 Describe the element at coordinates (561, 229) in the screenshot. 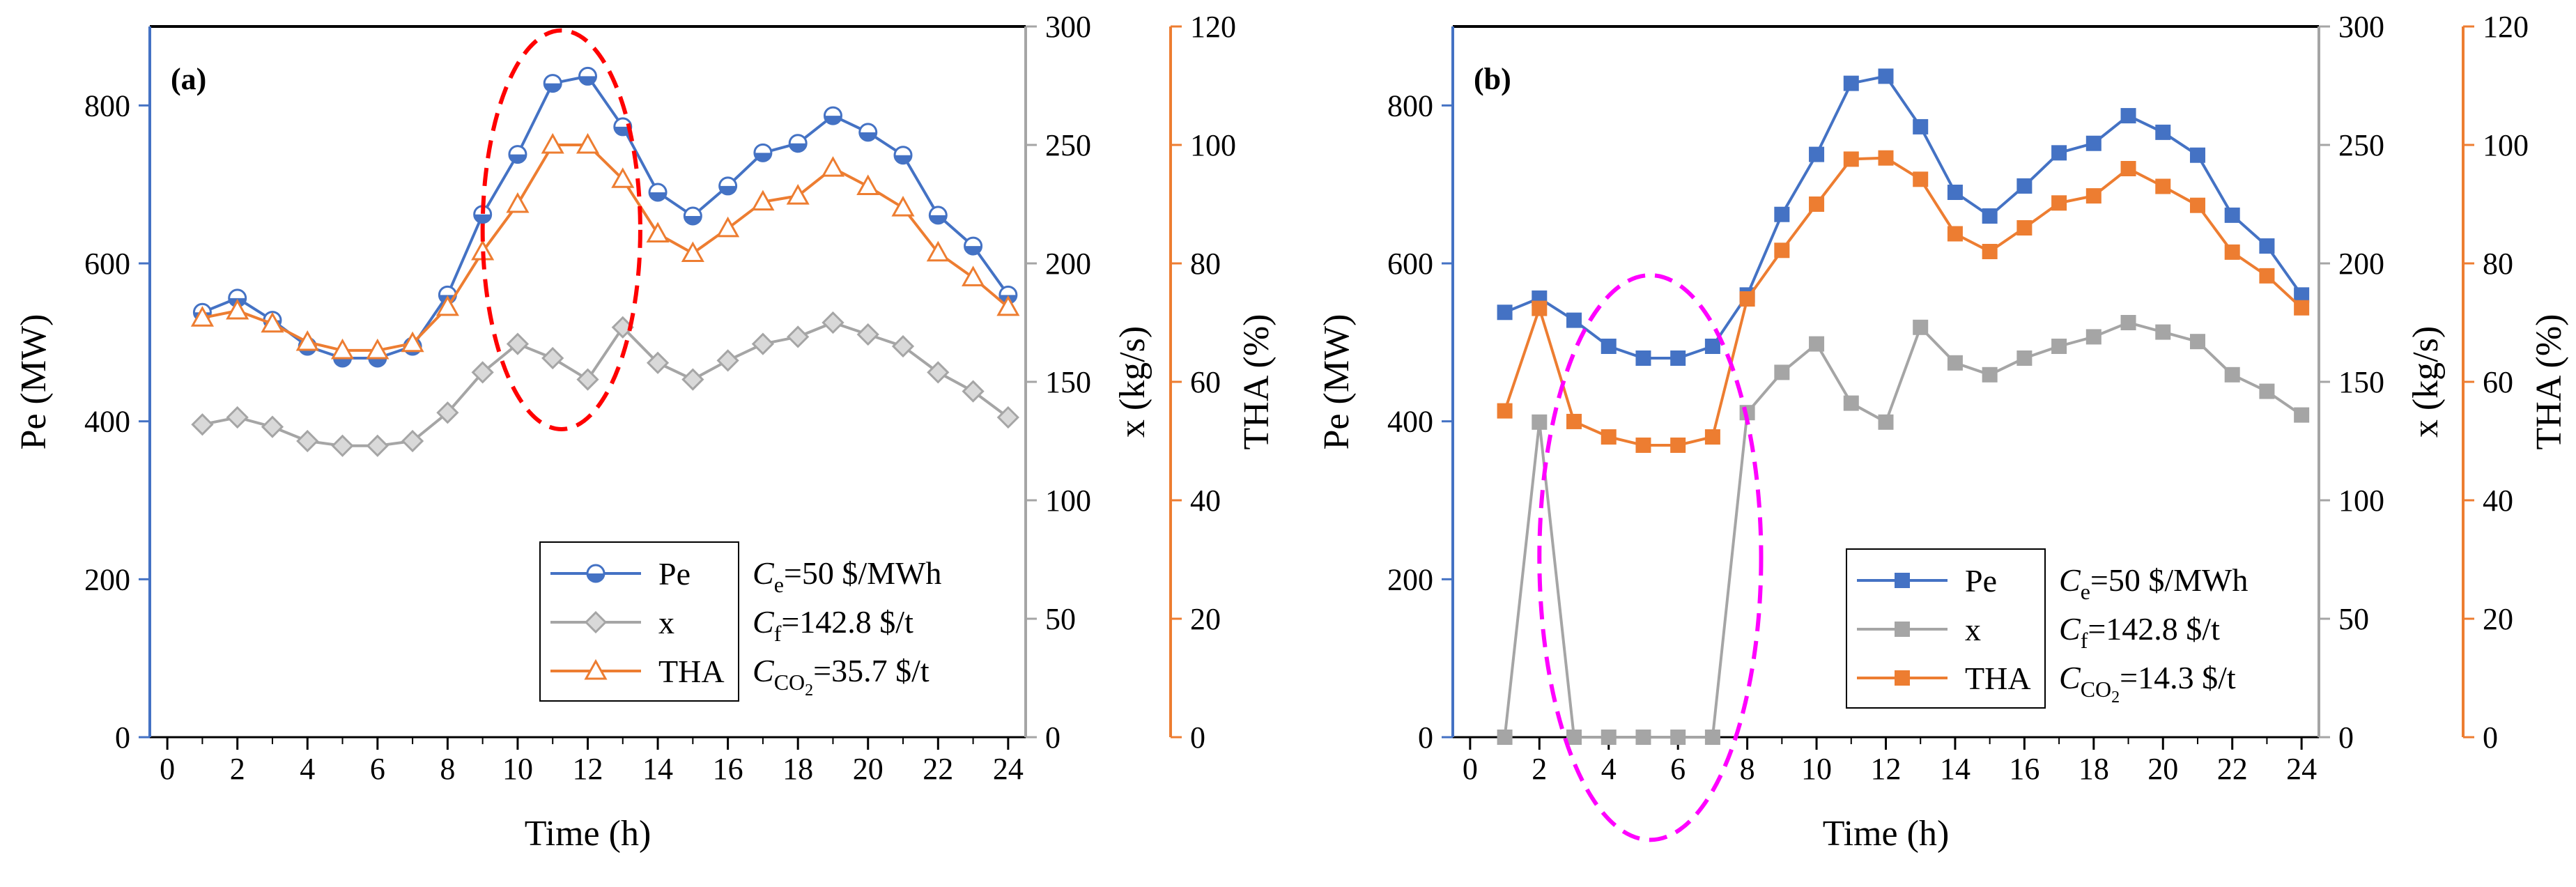

I see `highlight-ellipse` at that location.